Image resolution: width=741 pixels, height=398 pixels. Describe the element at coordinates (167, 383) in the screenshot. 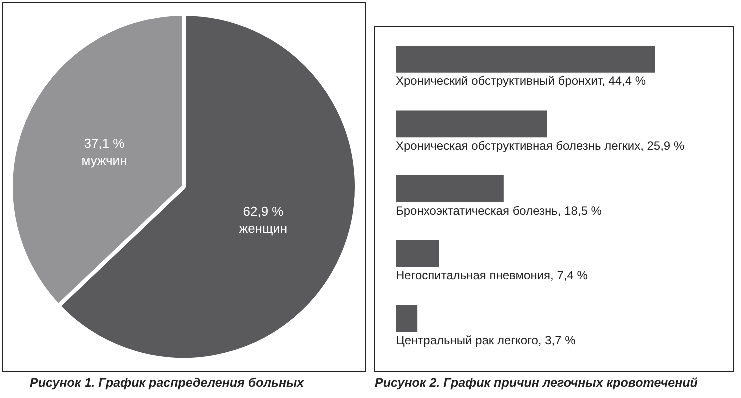

I see `text: Рисунок 1. График распределения больных` at that location.